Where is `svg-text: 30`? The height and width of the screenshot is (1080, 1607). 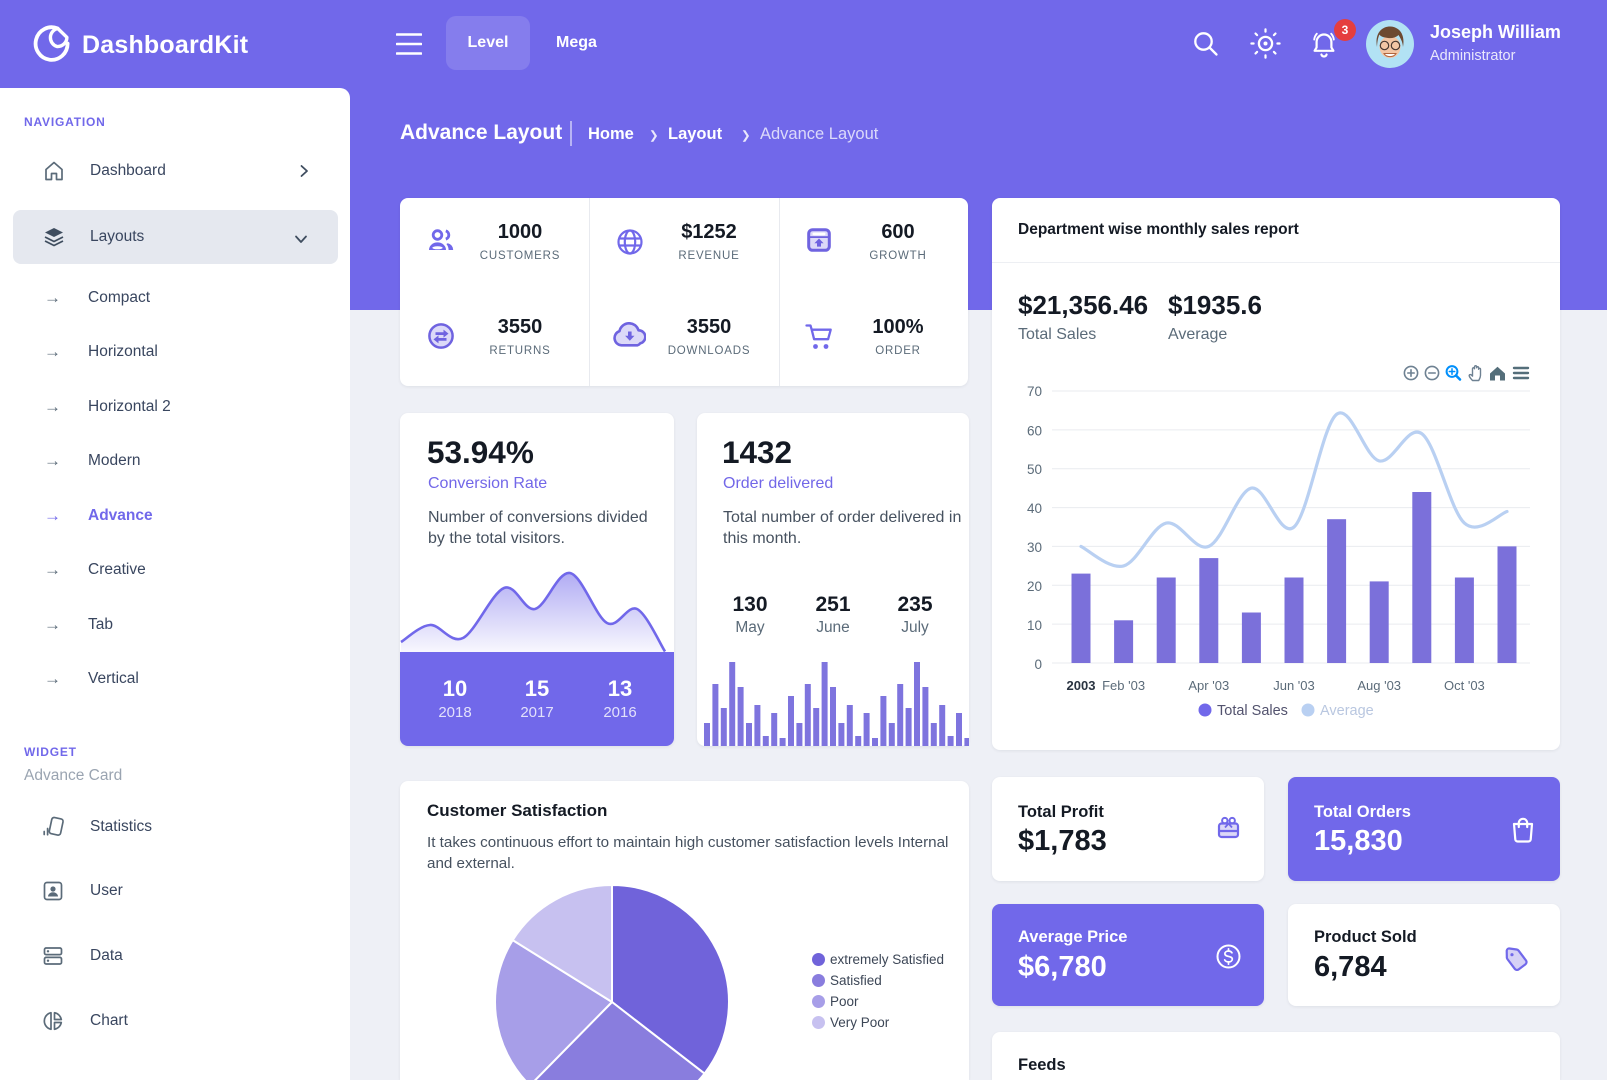
svg-text: 30 is located at coordinates (1034, 547).